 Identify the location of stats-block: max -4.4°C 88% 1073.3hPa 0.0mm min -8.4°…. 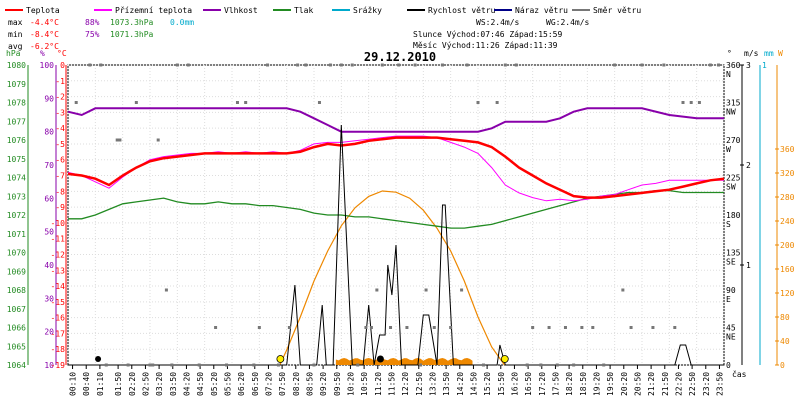
(299, 34).